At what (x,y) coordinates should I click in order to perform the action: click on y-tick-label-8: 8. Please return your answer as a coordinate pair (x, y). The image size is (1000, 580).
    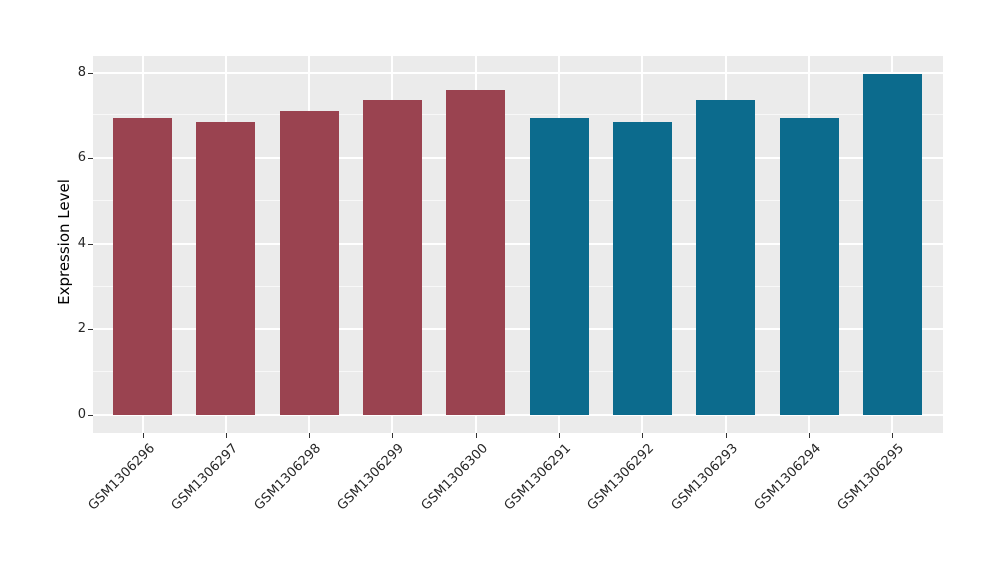
    Looking at the image, I should click on (81, 72).